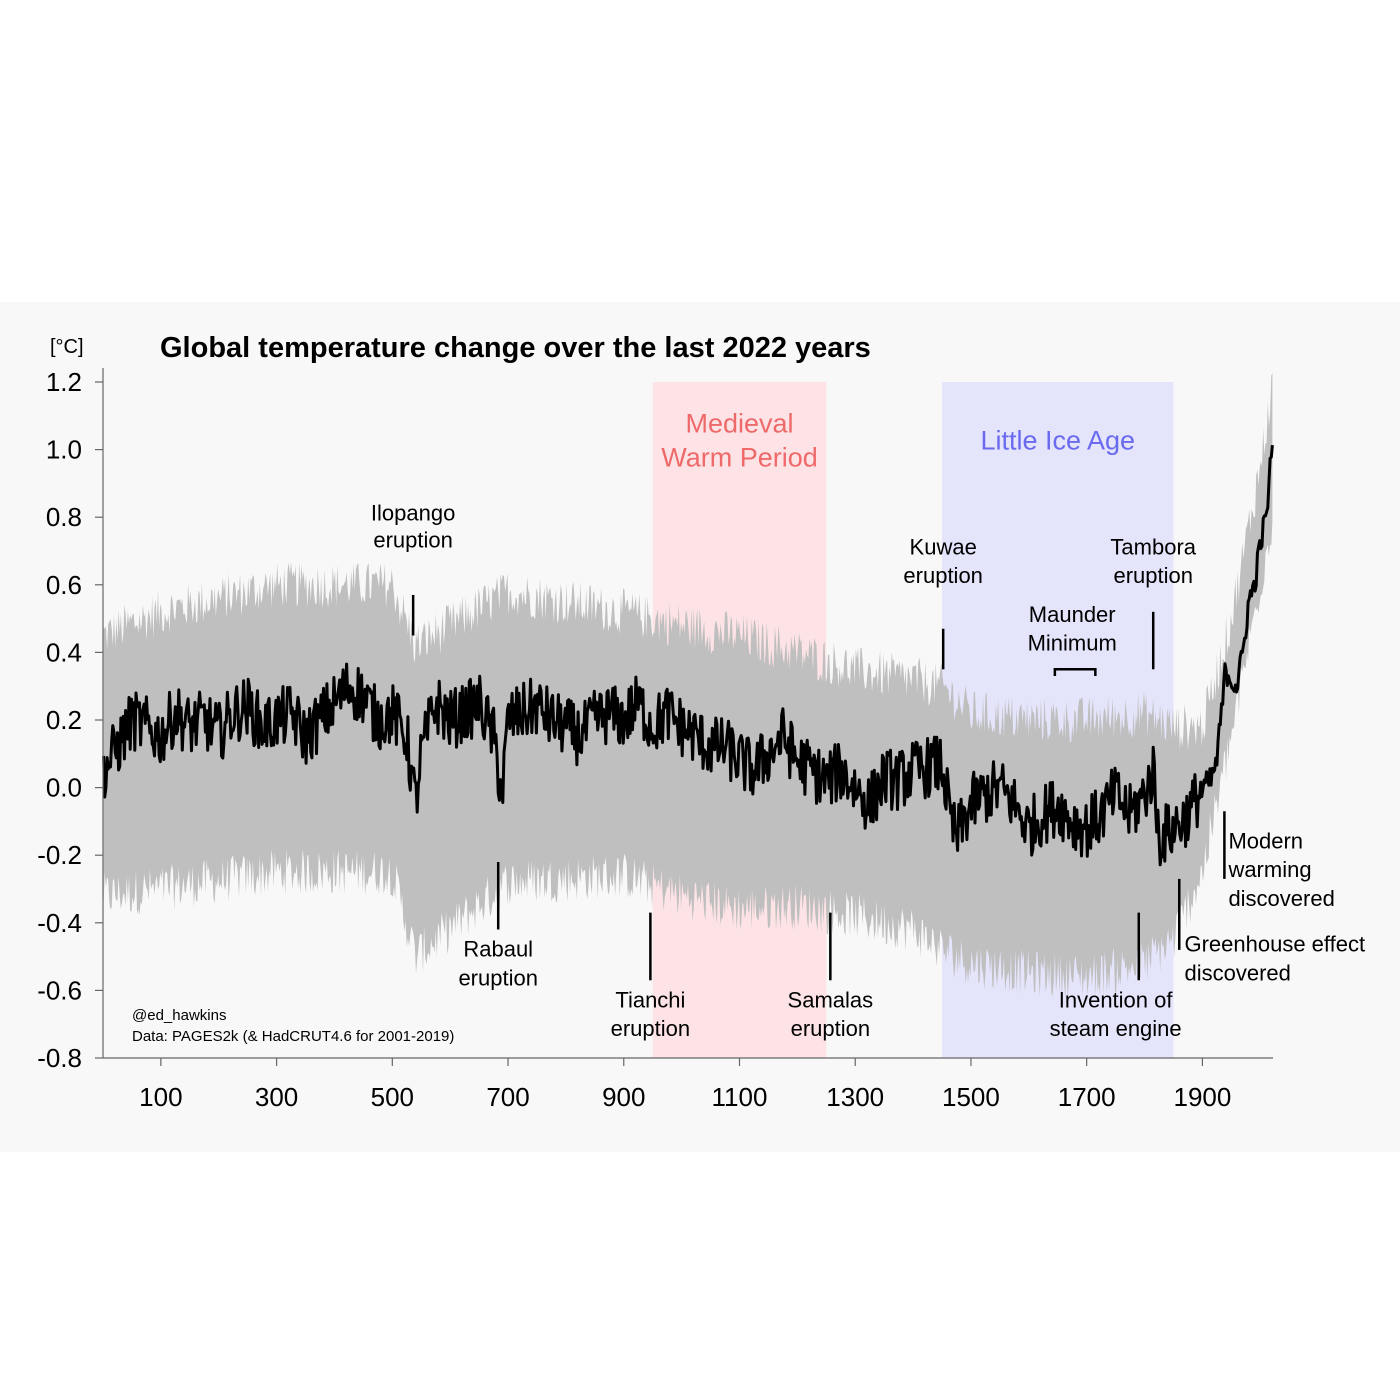  Describe the element at coordinates (971, 1097) in the screenshot. I see `x-tick-label: 1500` at that location.